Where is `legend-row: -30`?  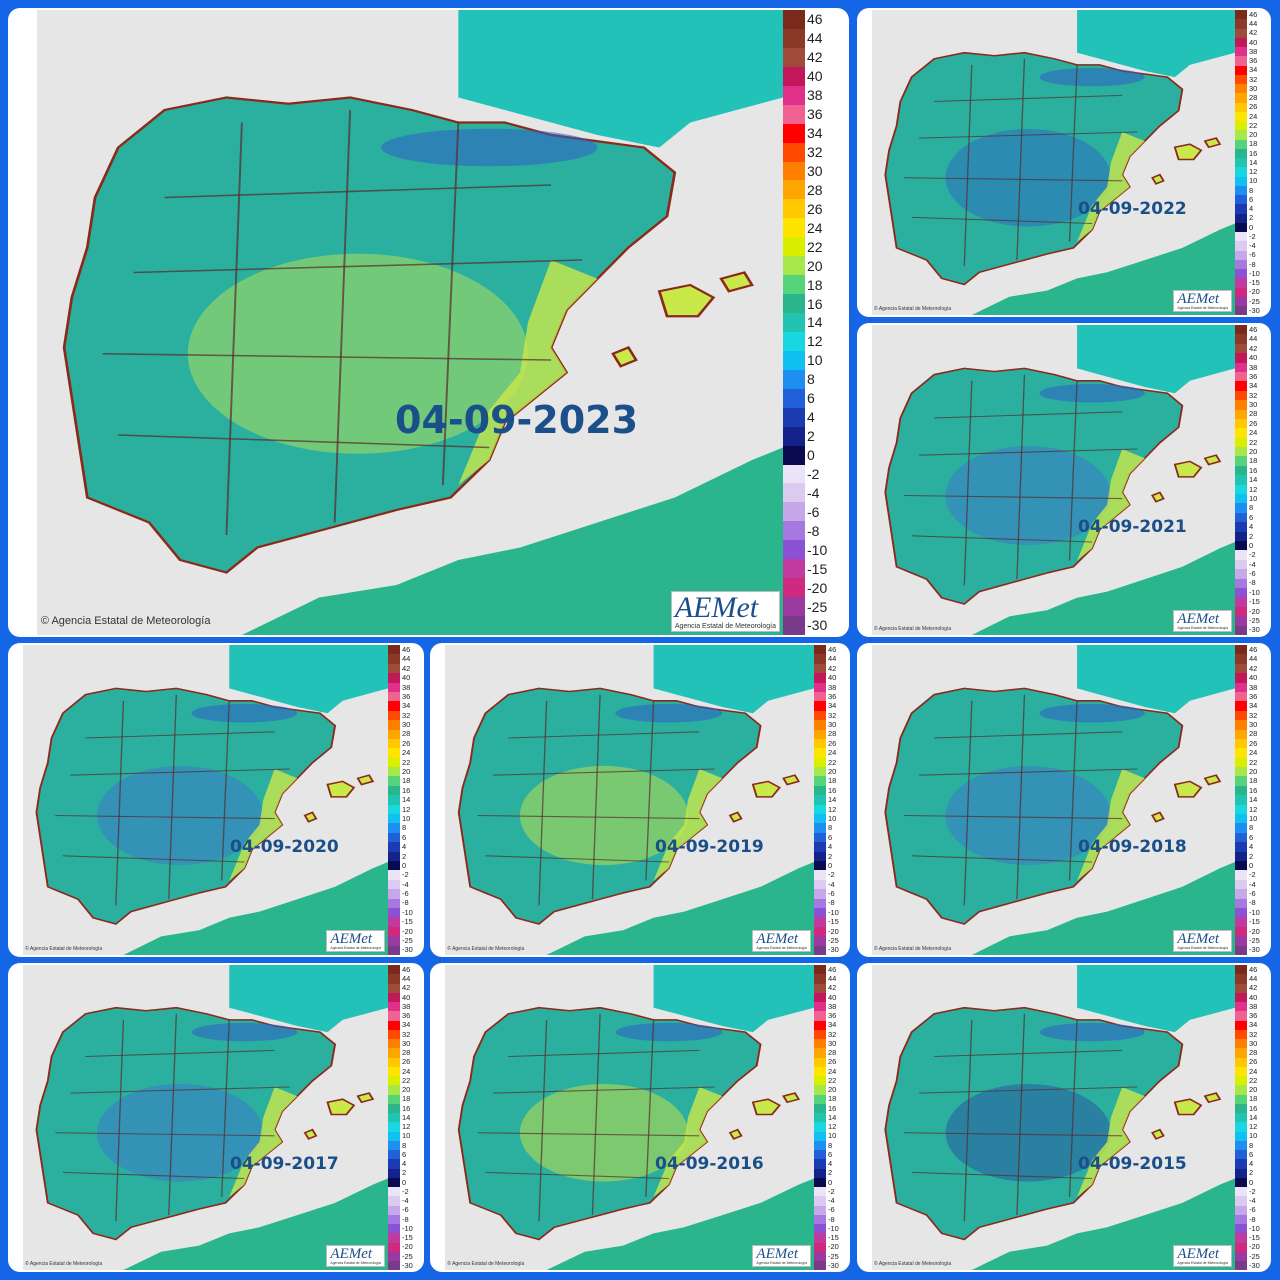 legend-row: -30 is located at coordinates (1252, 950).